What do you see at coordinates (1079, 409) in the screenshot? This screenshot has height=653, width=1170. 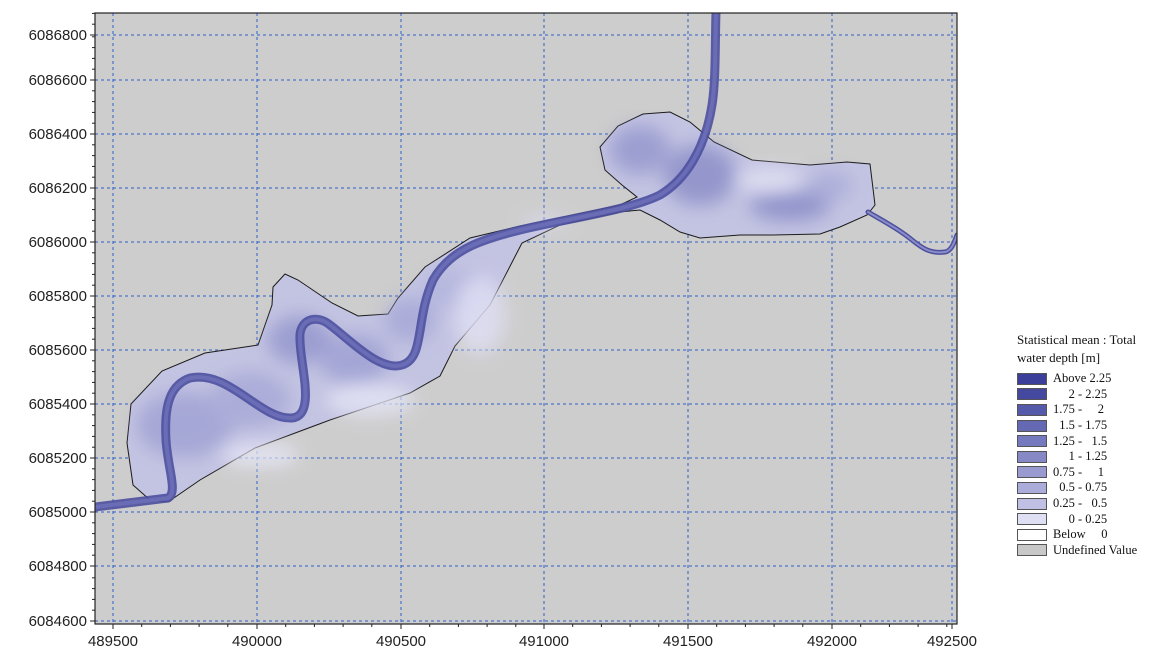 I see `legend-label: 1.75 - 2` at bounding box center [1079, 409].